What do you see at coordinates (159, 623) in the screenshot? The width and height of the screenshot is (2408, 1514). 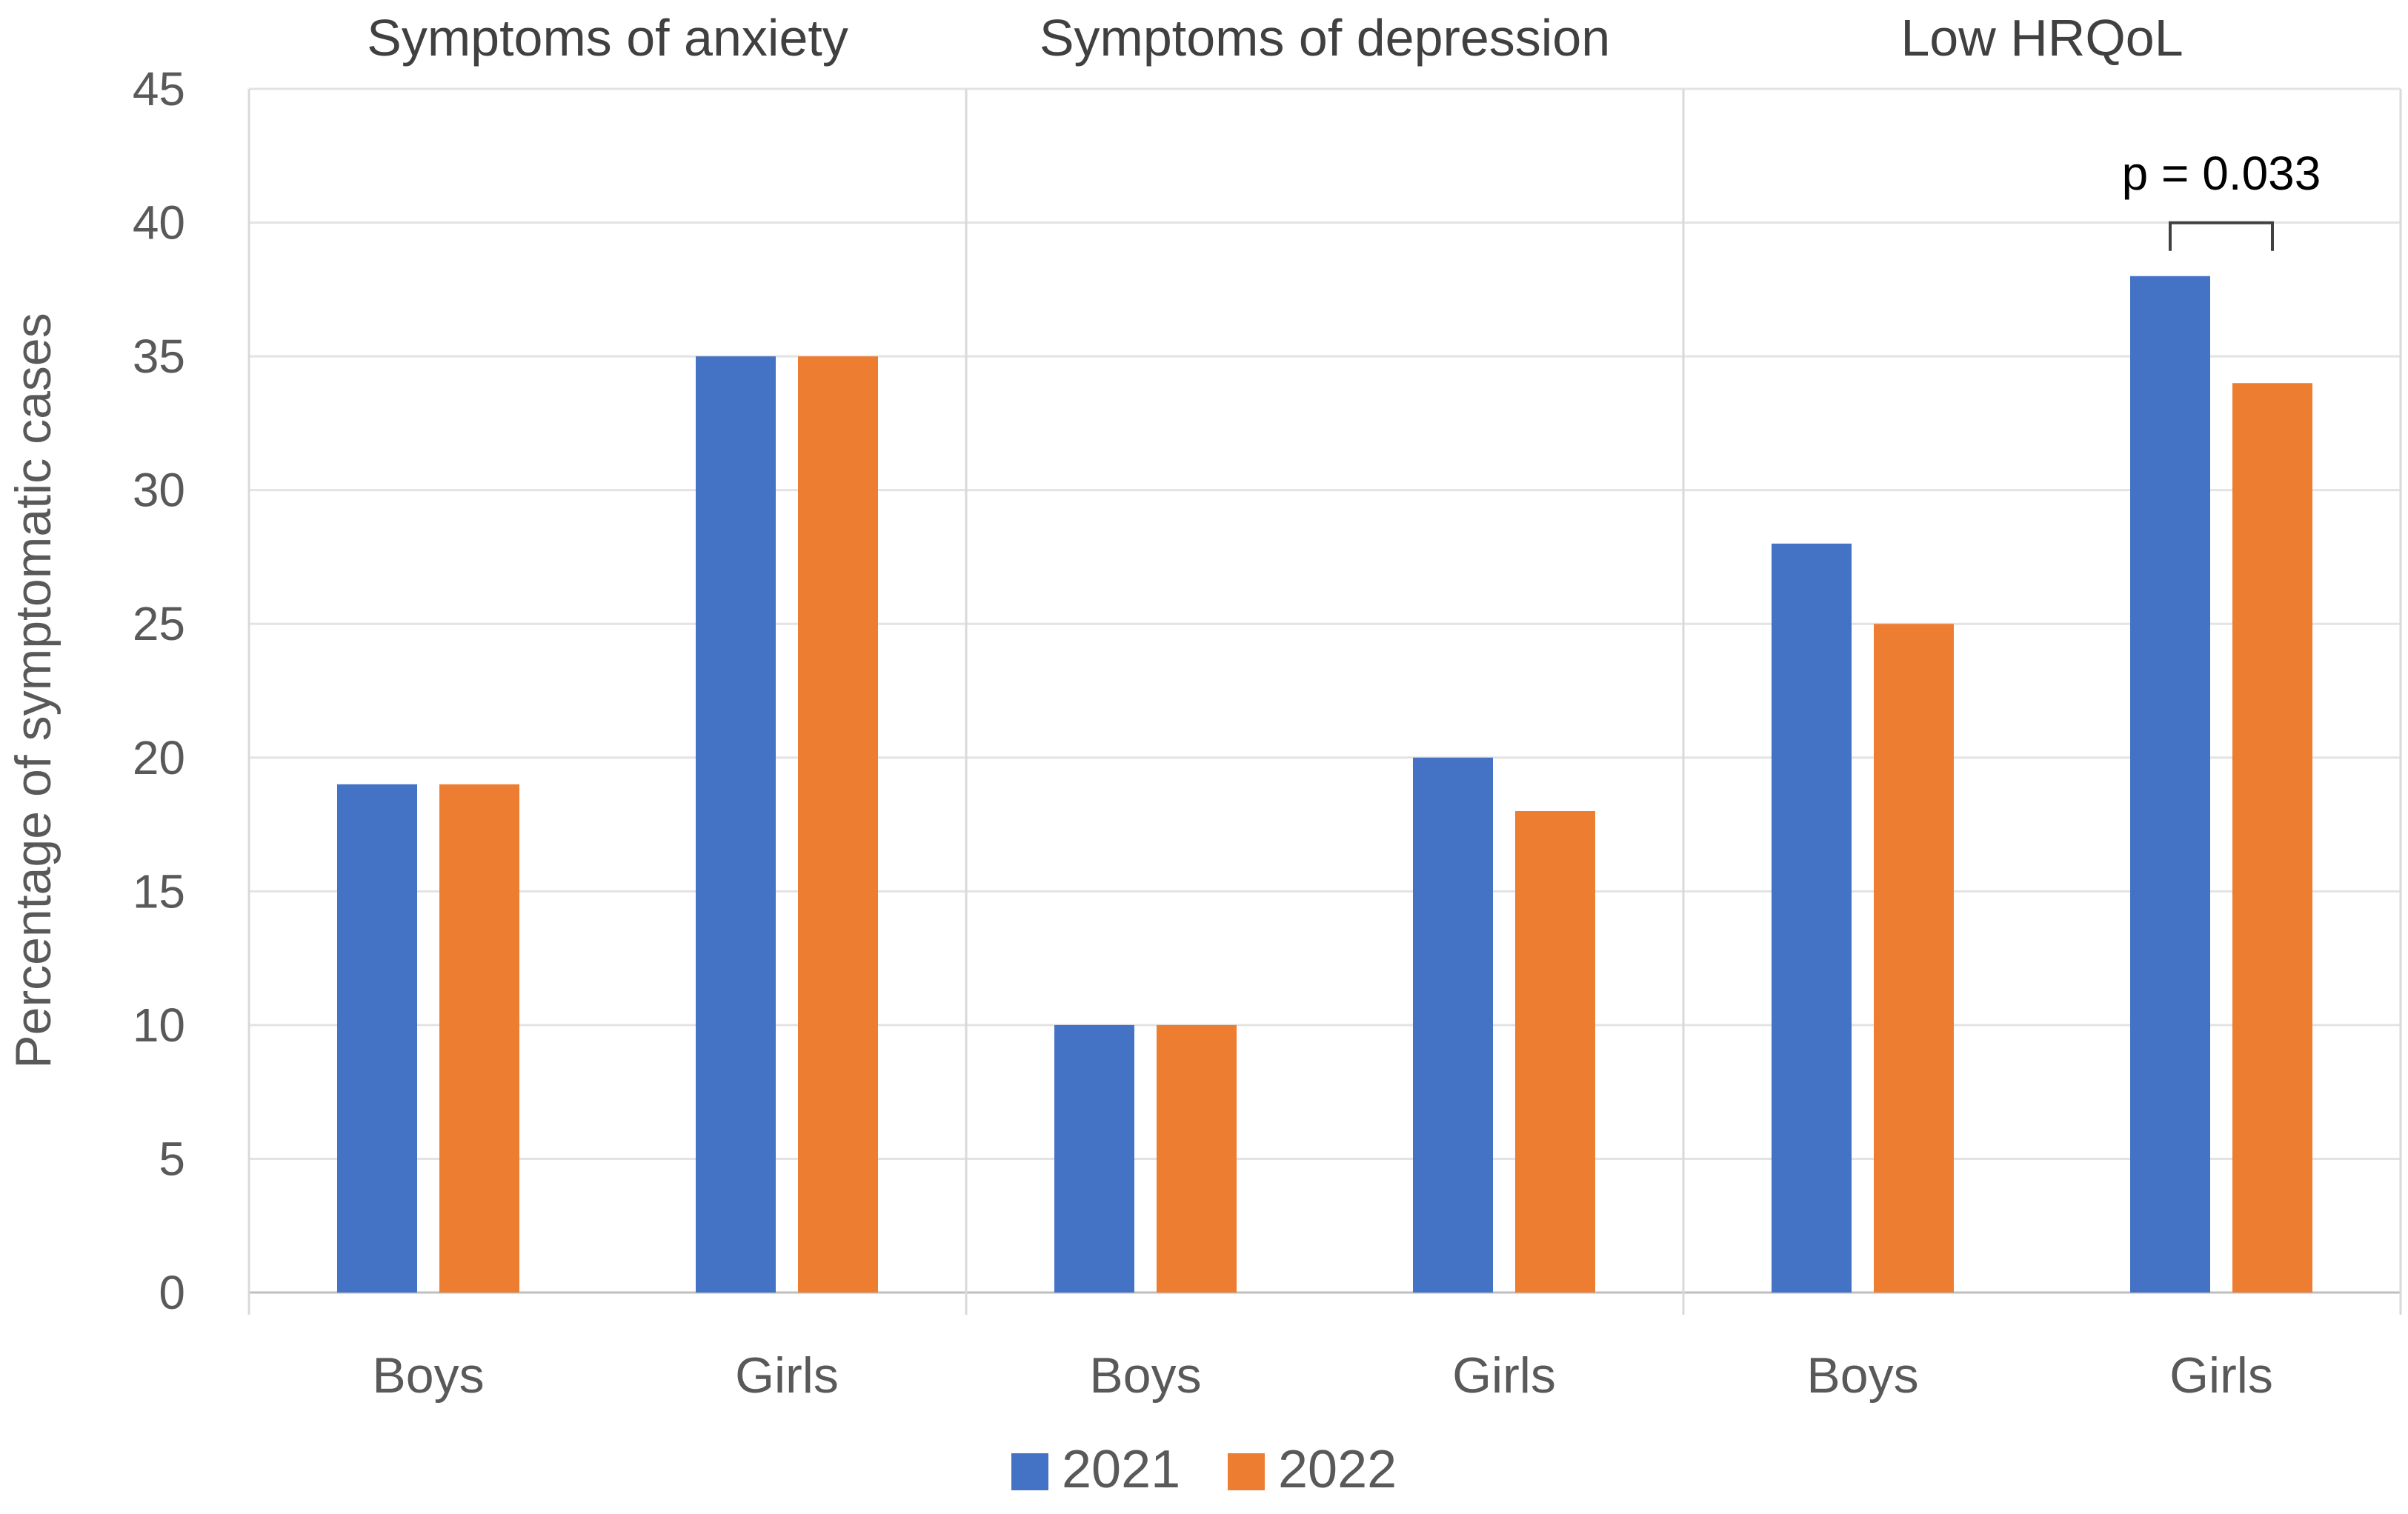 I see `y-tick-label: 25` at bounding box center [159, 623].